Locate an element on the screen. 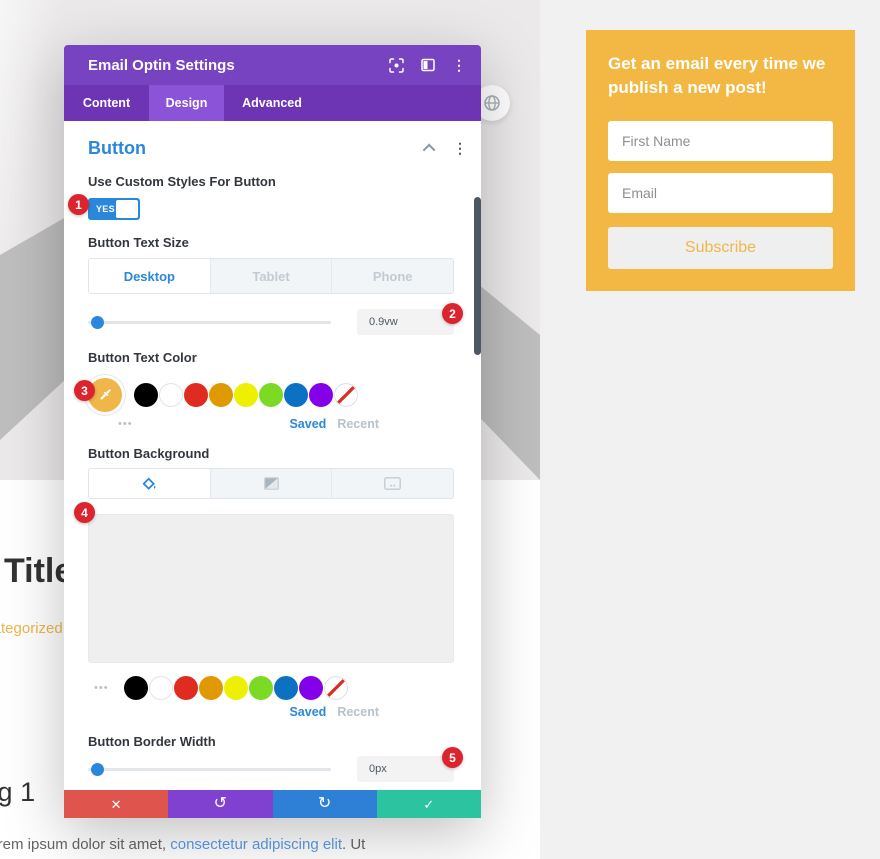  custom-styles-toggle: YES is located at coordinates (114, 209).